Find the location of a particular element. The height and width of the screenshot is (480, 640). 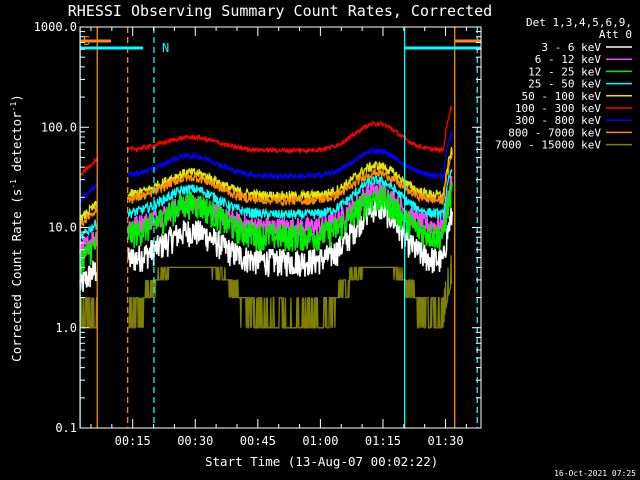

legend-entry-label: 100 - 300 keV is located at coordinates (558, 108).